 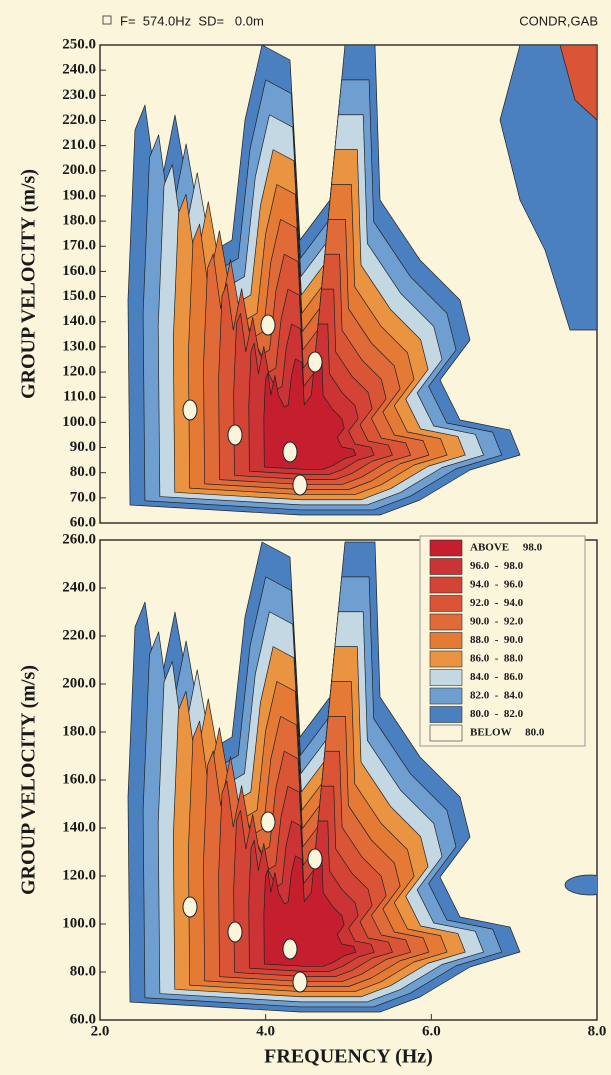 What do you see at coordinates (192, 20) in the screenshot?
I see `header-info: F= 574.0Hz SD= 0.0m` at bounding box center [192, 20].